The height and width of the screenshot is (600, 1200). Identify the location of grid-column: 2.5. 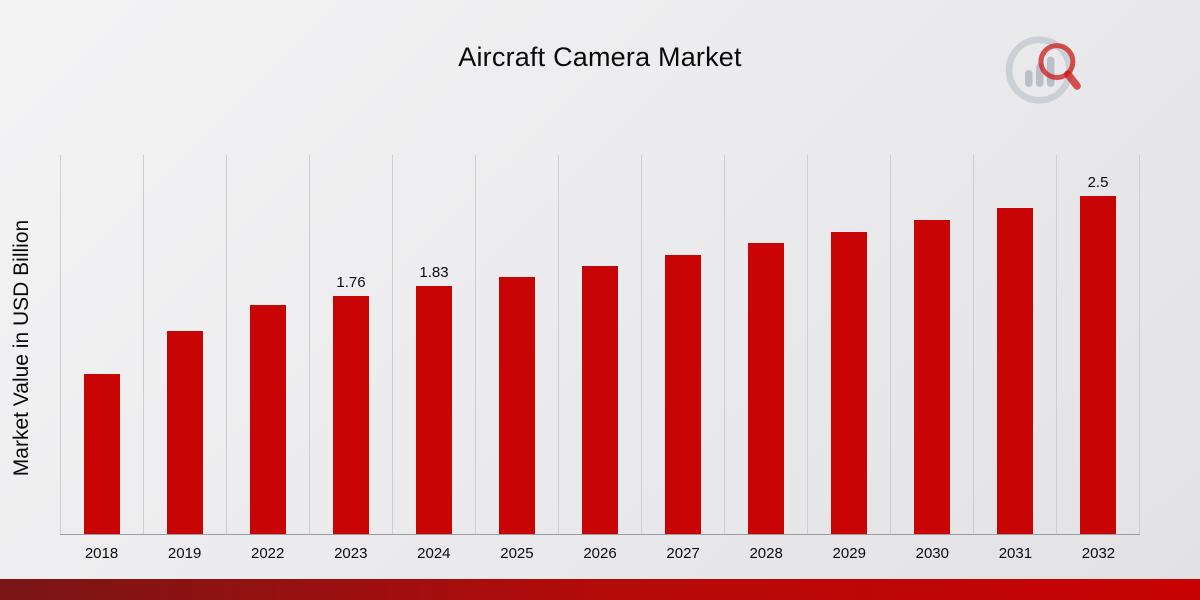
(1098, 344).